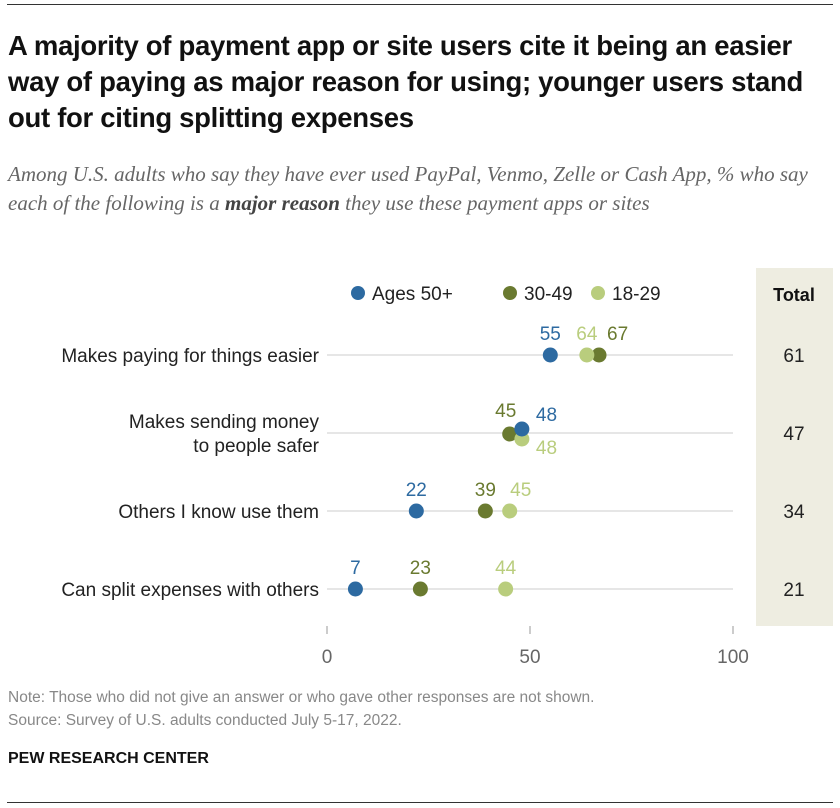 The image size is (840, 808). I want to click on legend-label-2: 18-29, so click(636, 294).